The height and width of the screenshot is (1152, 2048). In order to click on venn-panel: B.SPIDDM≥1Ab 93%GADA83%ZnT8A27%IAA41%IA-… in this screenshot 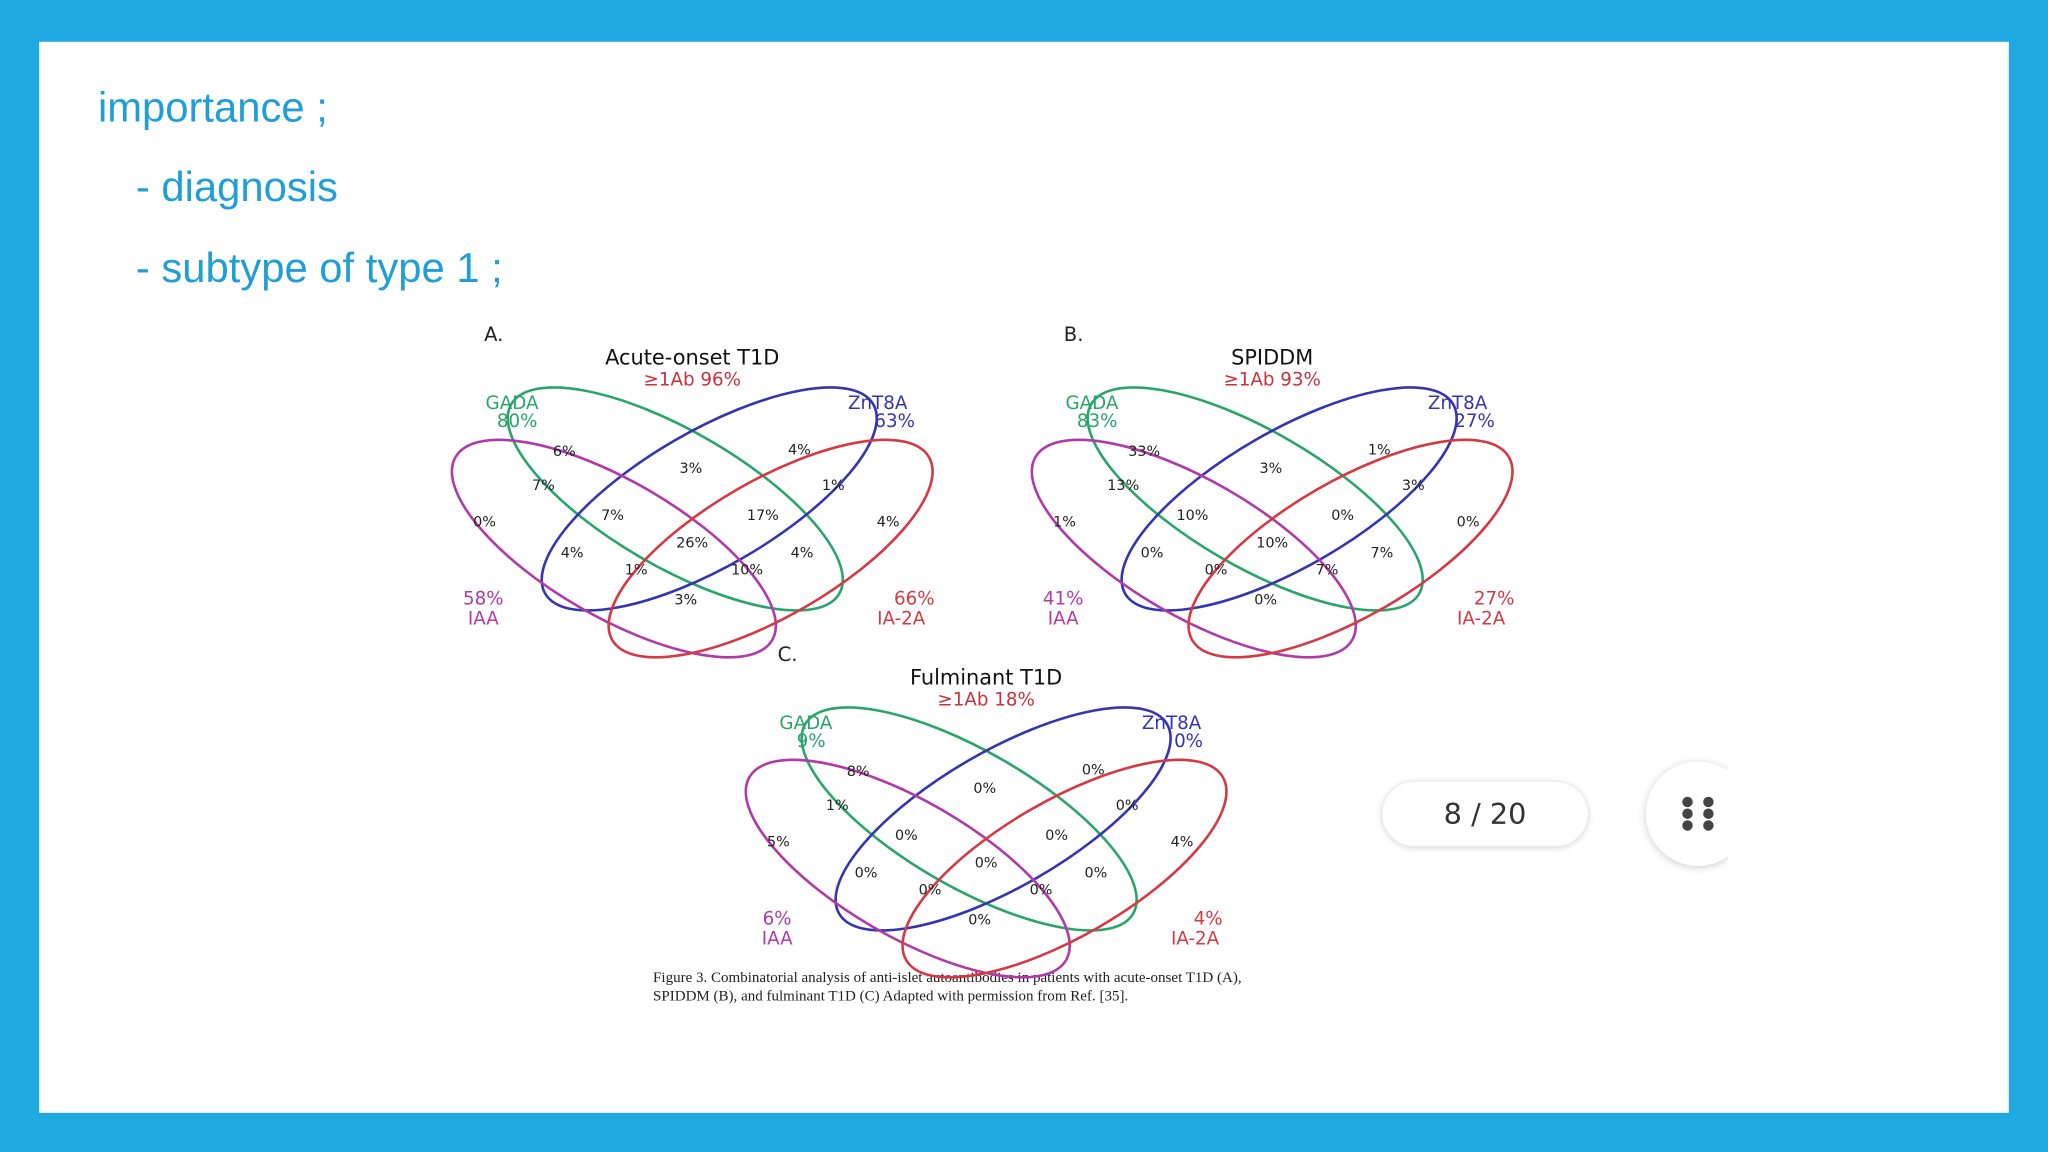, I will do `click(1272, 491)`.